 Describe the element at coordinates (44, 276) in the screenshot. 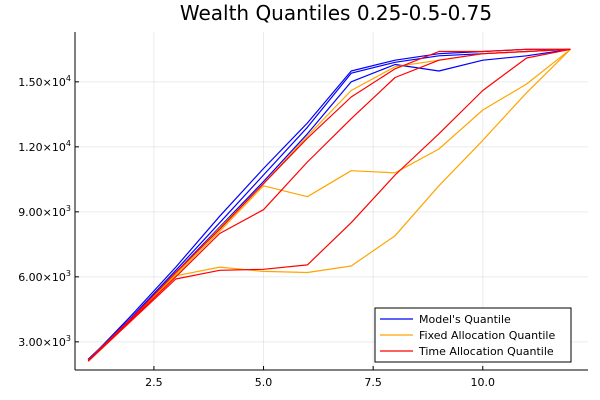

I see `y-tick-label: 6.00×10³` at that location.